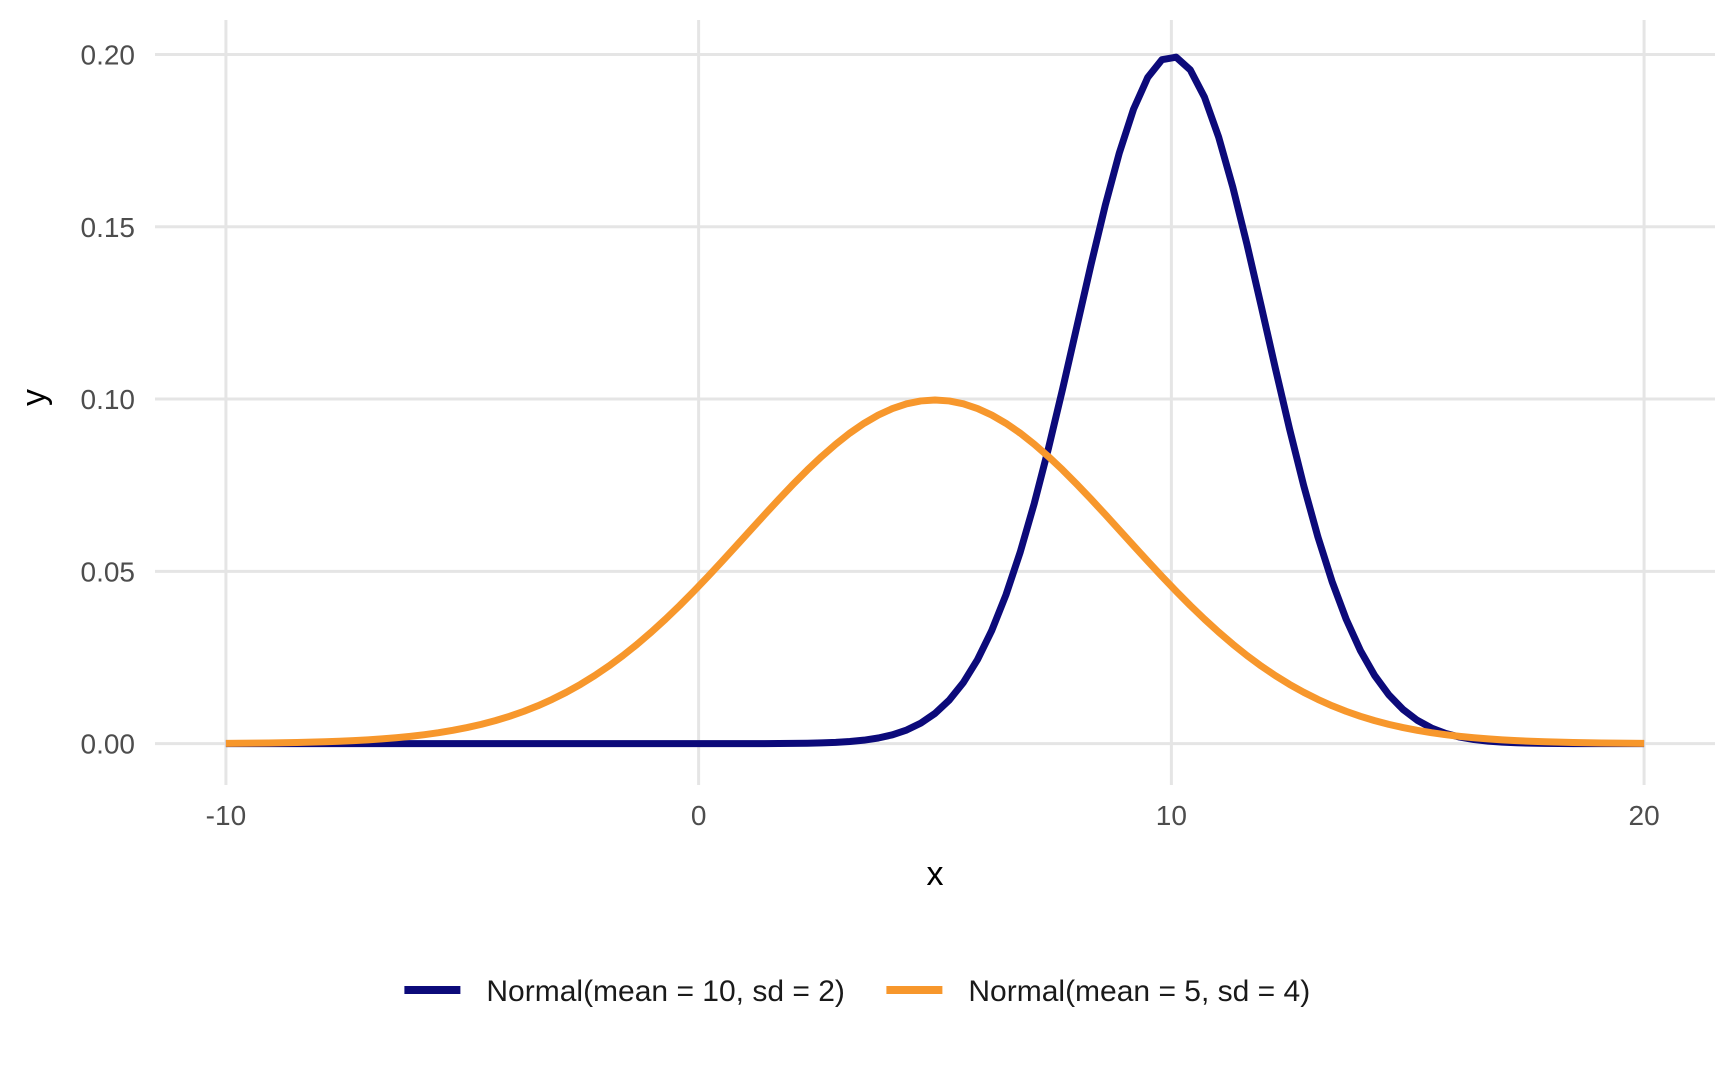  I want to click on x-tick-label: 20, so click(1644, 815).